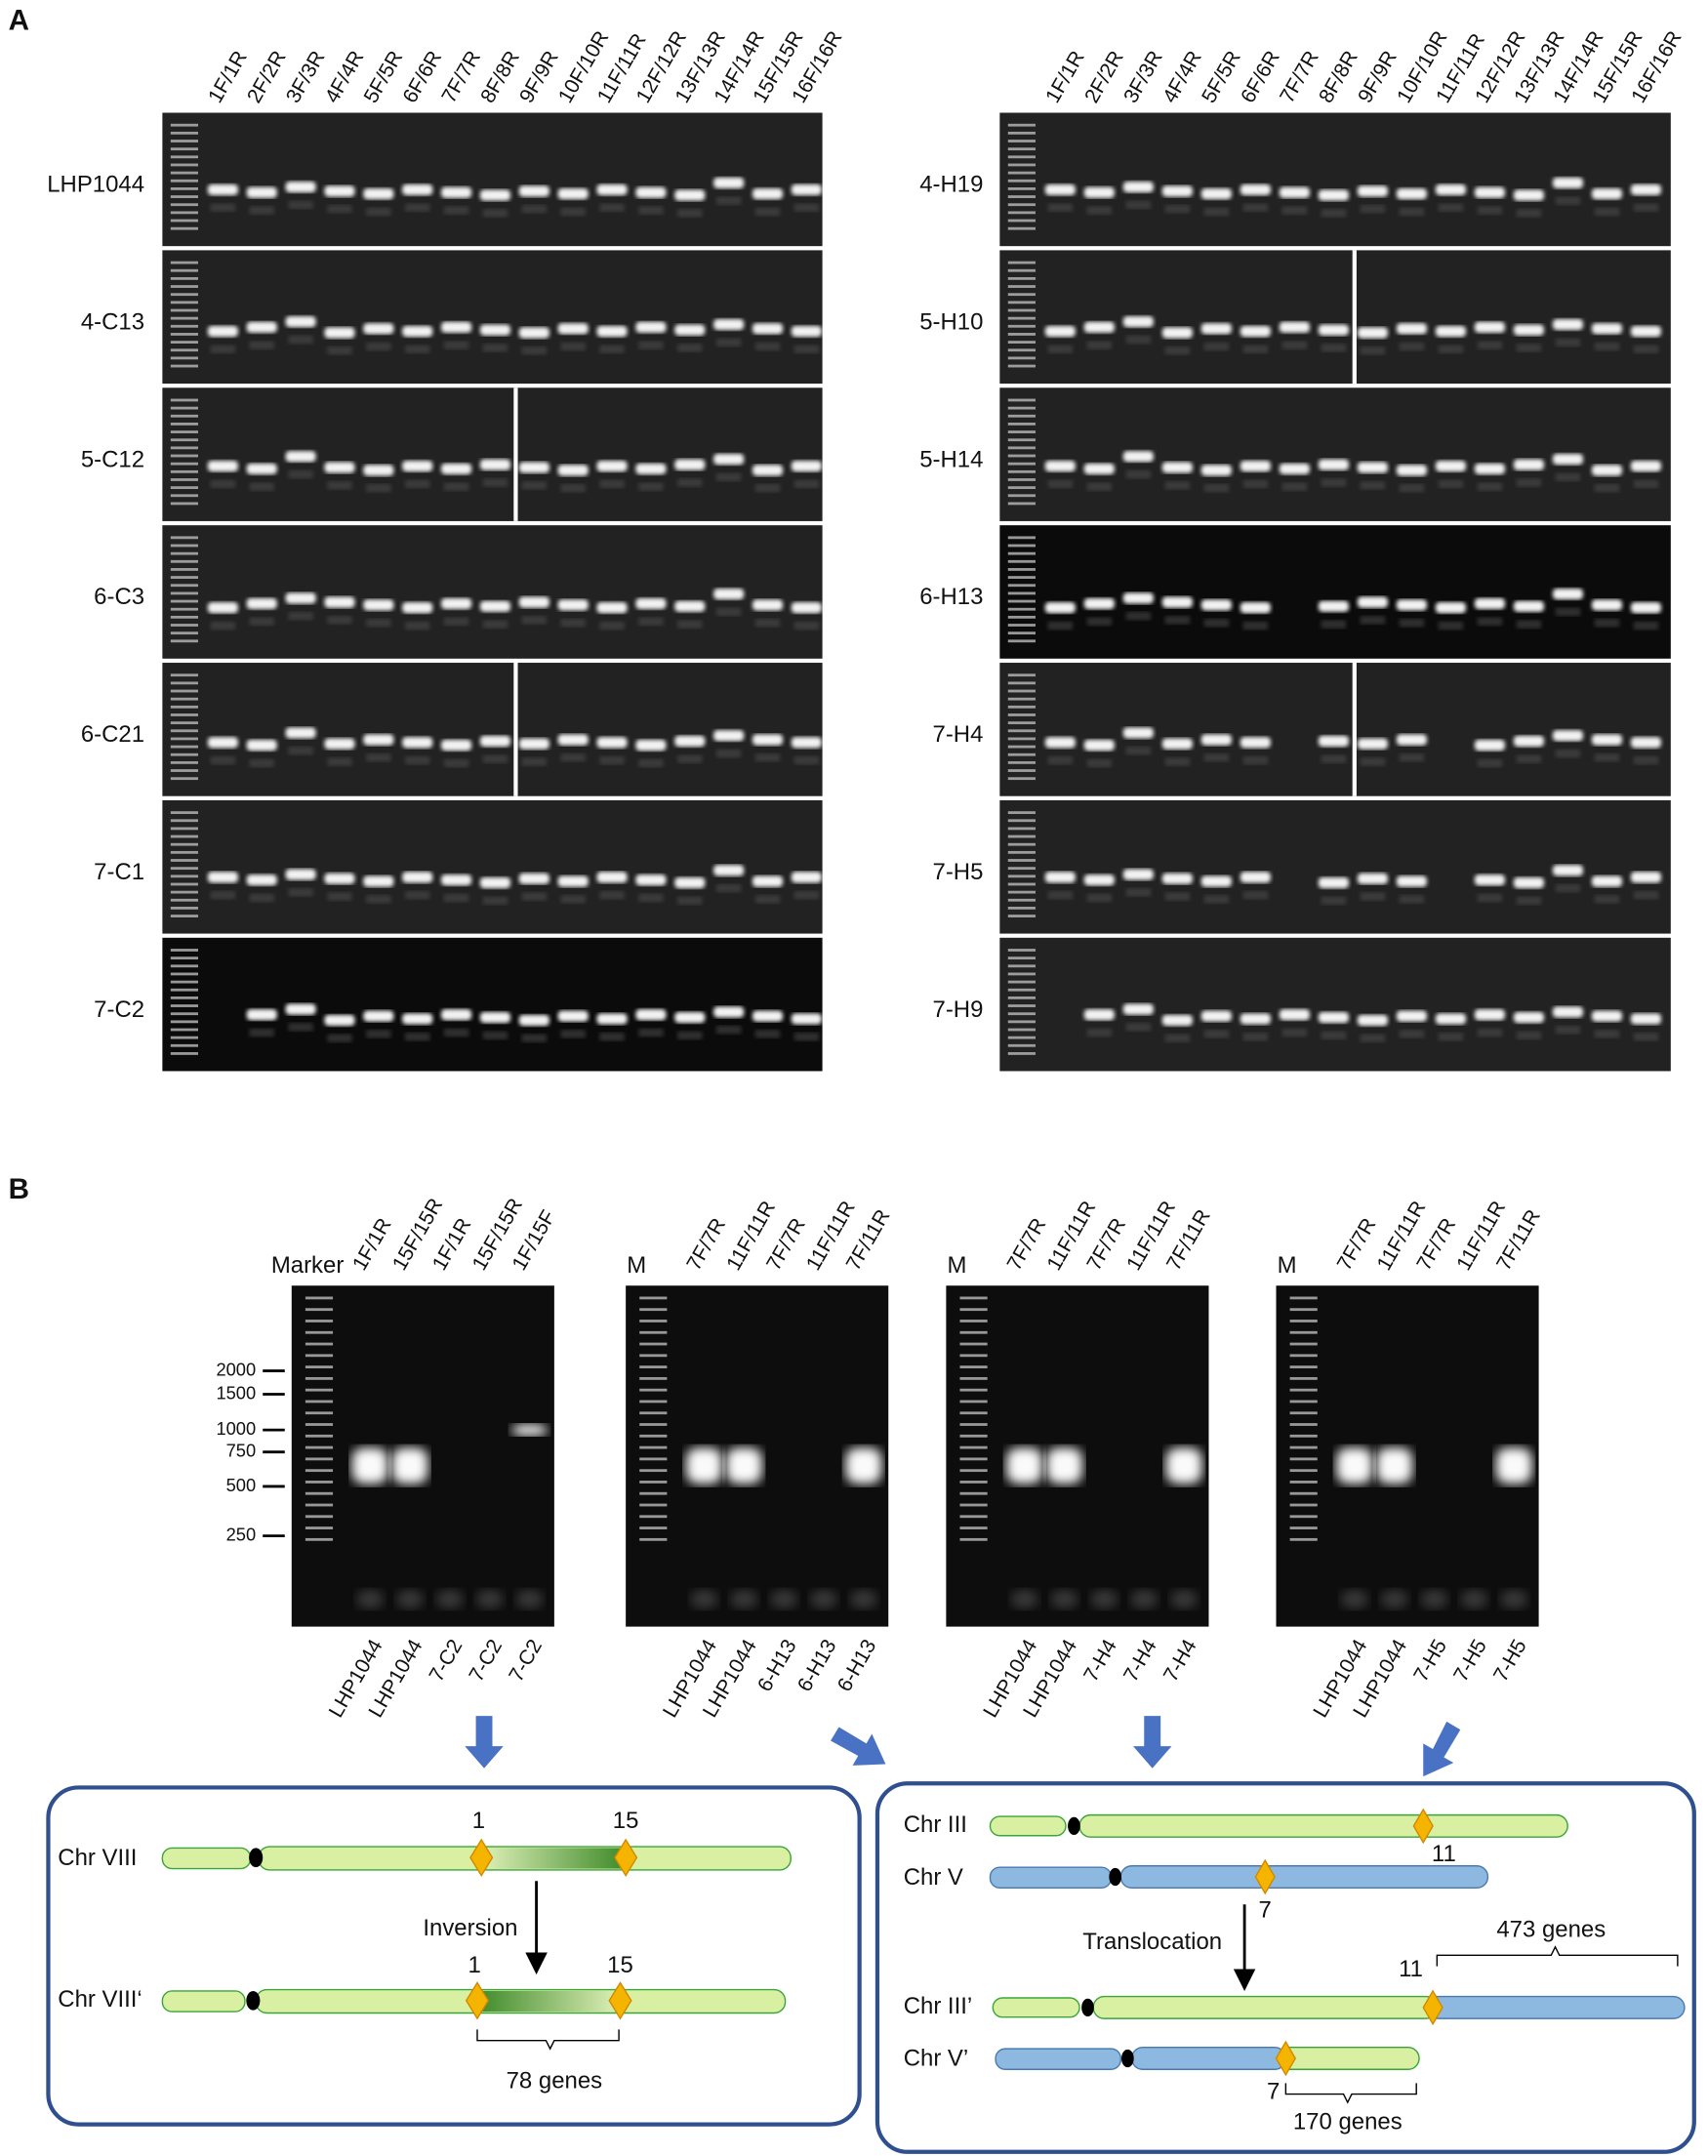 The image size is (1708, 2156). I want to click on arrows, so click(963, 1746).